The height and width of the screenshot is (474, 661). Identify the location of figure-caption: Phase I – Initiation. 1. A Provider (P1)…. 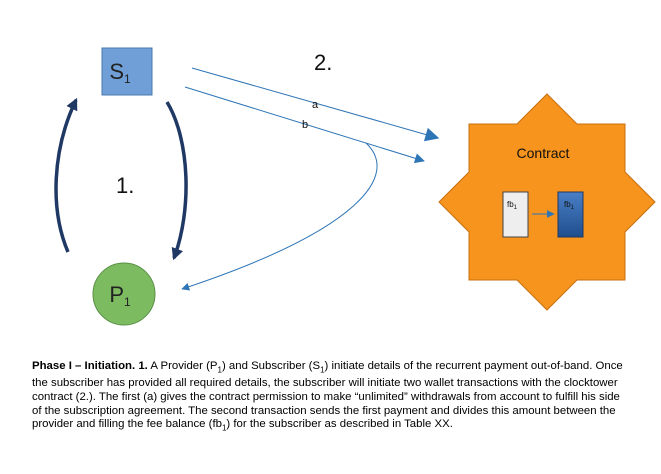
(332, 398).